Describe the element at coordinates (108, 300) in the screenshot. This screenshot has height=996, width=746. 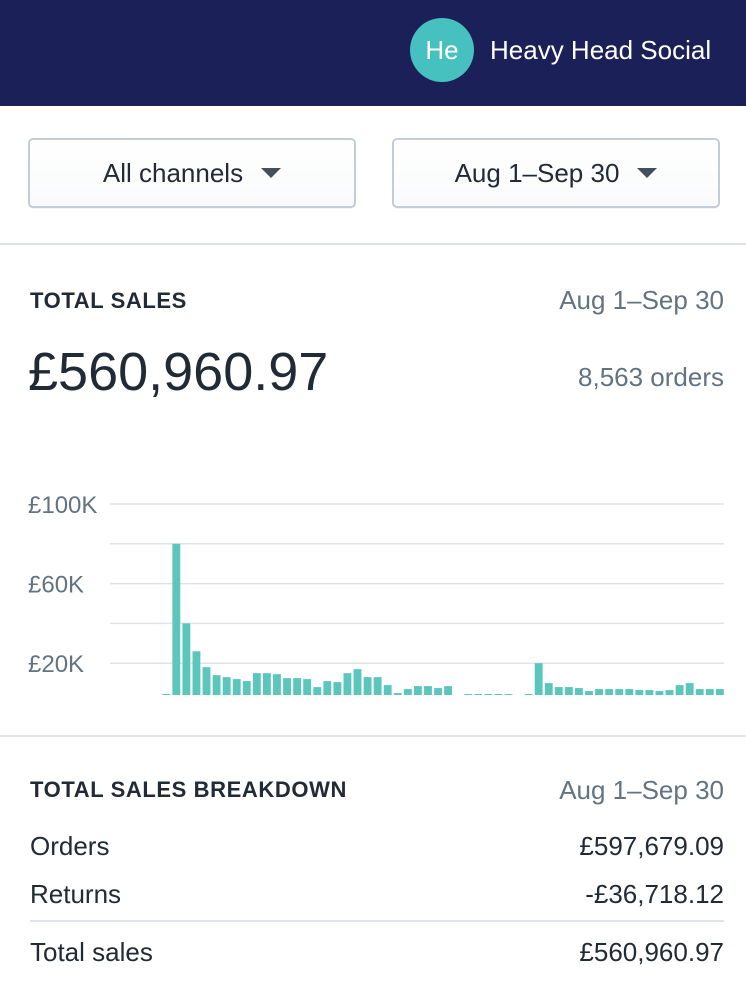
I see `total-sales-heading: TOTAL SALES` at that location.